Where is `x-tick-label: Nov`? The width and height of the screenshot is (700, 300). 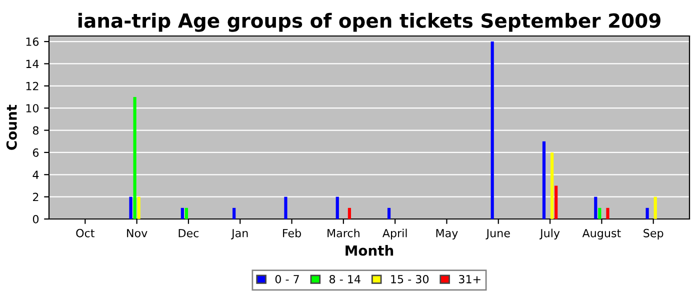
x-tick-label: Nov is located at coordinates (137, 233).